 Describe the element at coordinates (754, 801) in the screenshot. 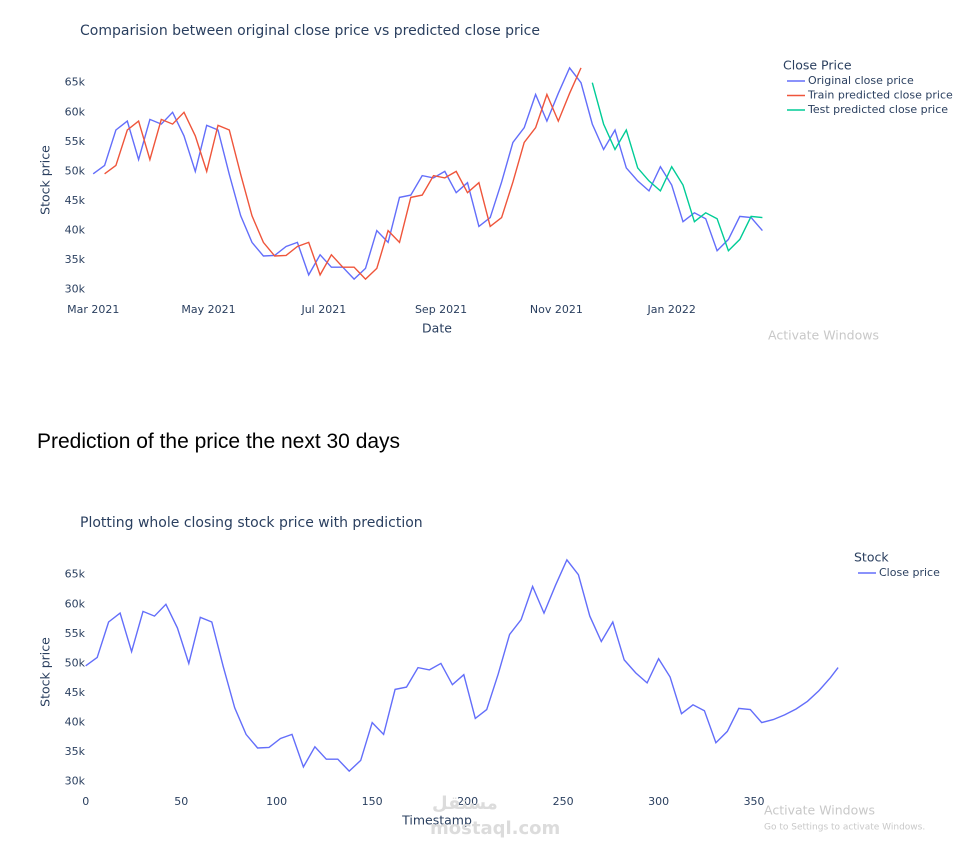

I see `x-tick-label: 350` at that location.